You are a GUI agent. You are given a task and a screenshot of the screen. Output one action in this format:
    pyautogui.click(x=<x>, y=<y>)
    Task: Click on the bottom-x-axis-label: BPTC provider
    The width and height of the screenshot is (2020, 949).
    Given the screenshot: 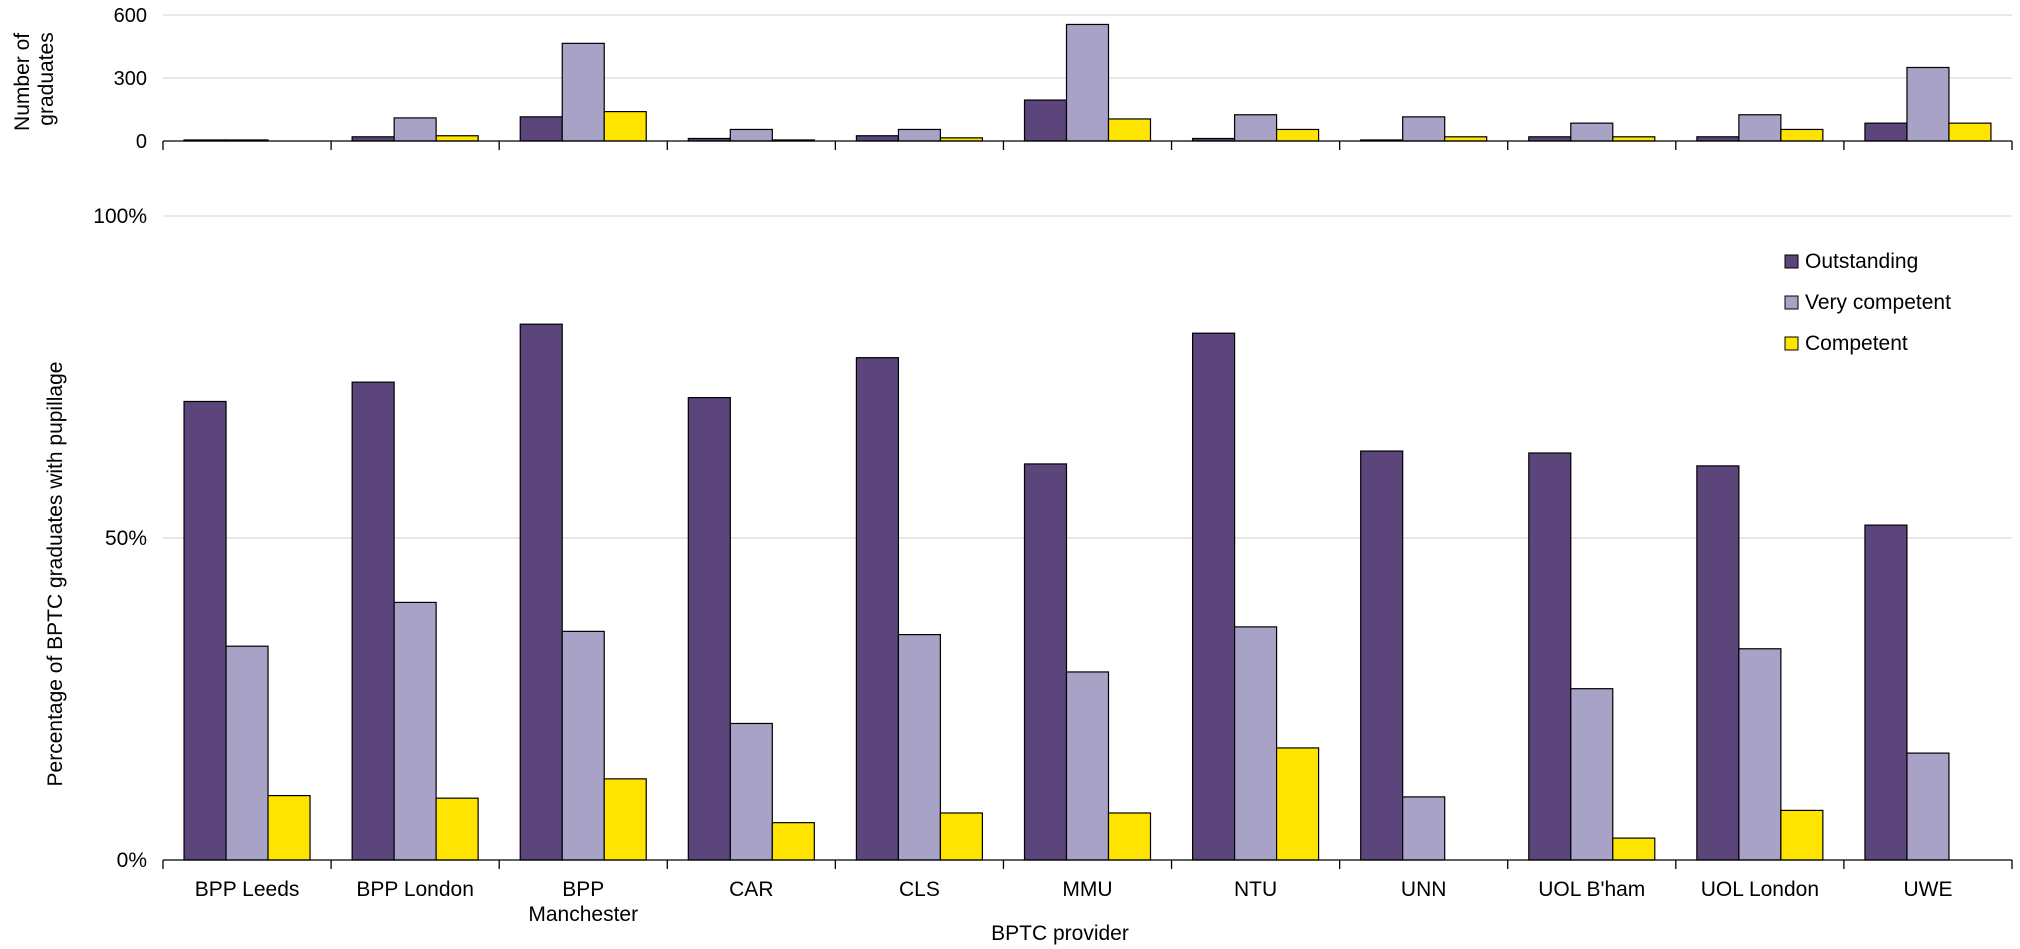 What is the action you would take?
    pyautogui.click(x=1060, y=933)
    